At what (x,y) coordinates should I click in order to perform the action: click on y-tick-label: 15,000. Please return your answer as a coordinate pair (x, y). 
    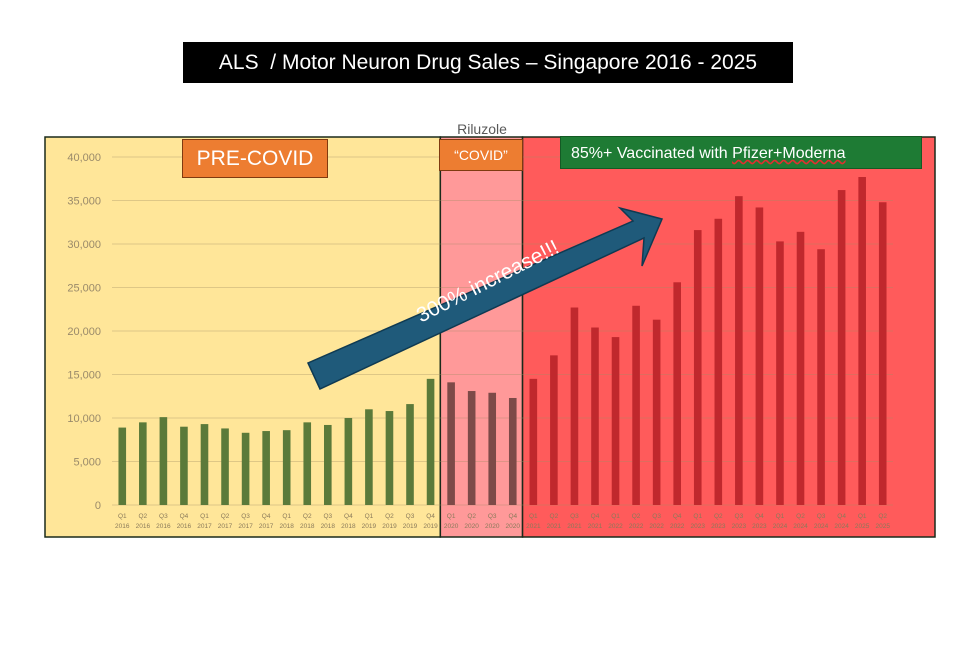
    Looking at the image, I should click on (84, 376).